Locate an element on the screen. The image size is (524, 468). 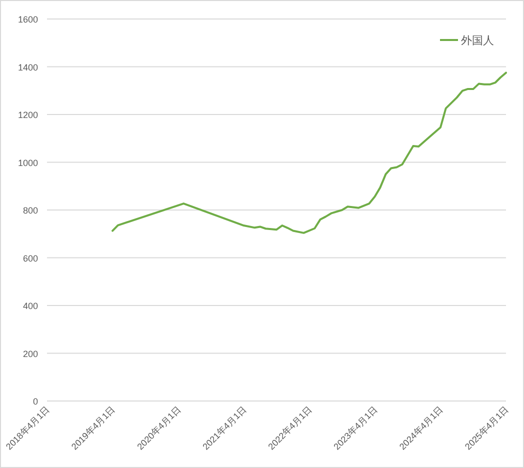
y-tick-label: 200 is located at coordinates (30, 353).